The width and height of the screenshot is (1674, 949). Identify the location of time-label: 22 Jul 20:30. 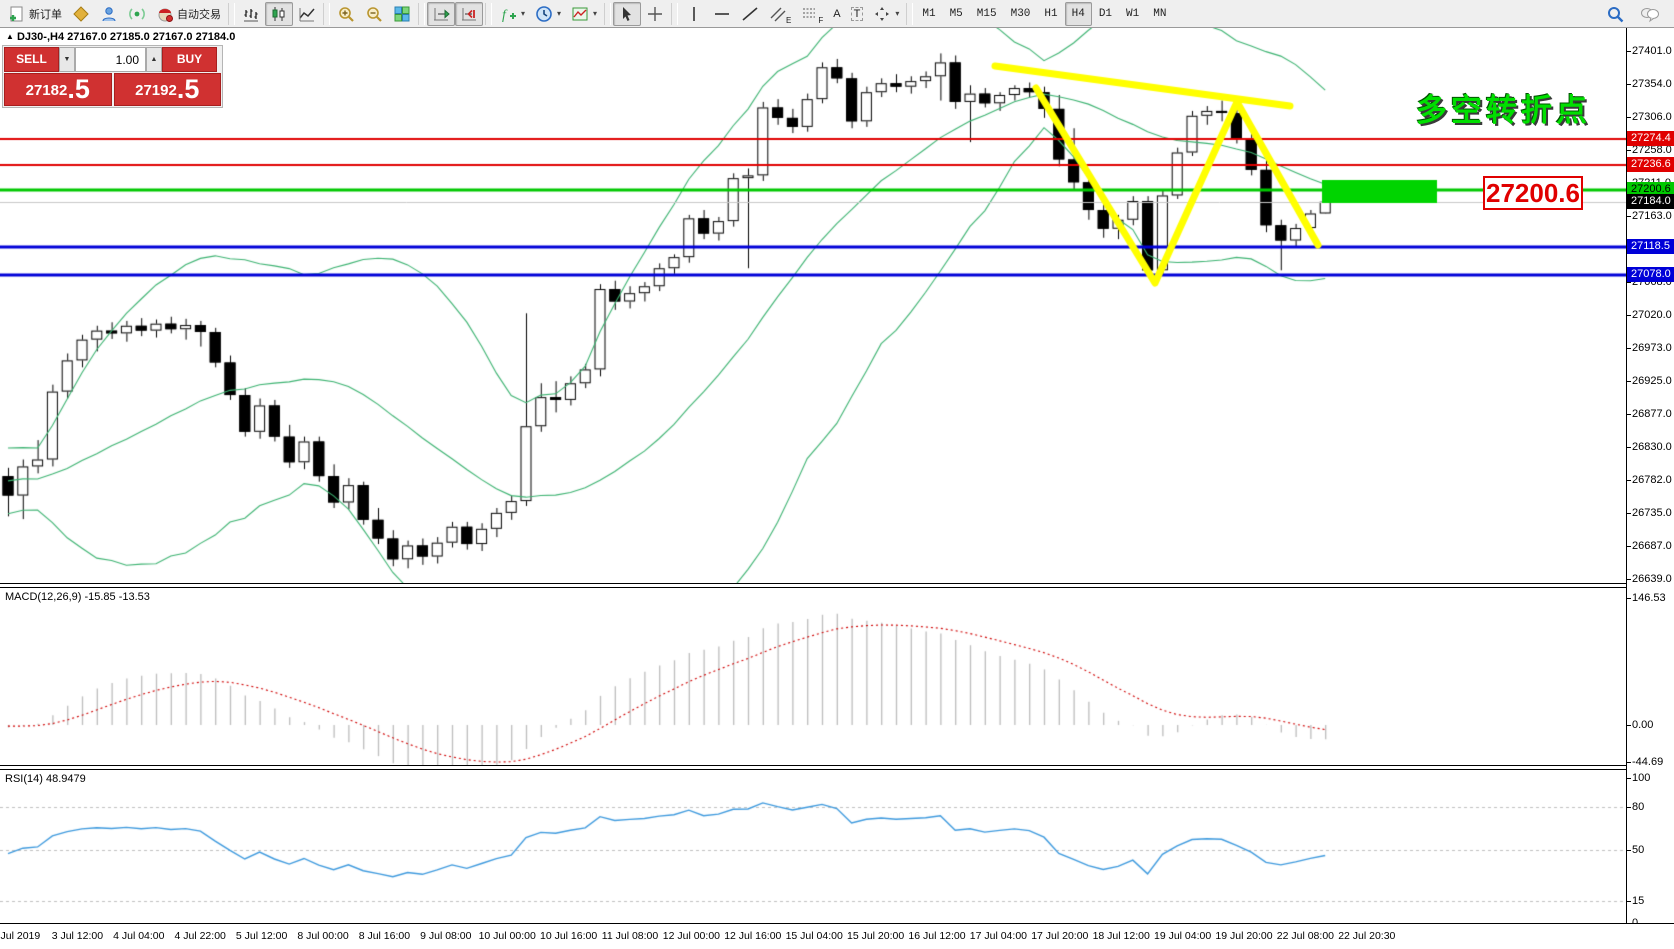
(1367, 936).